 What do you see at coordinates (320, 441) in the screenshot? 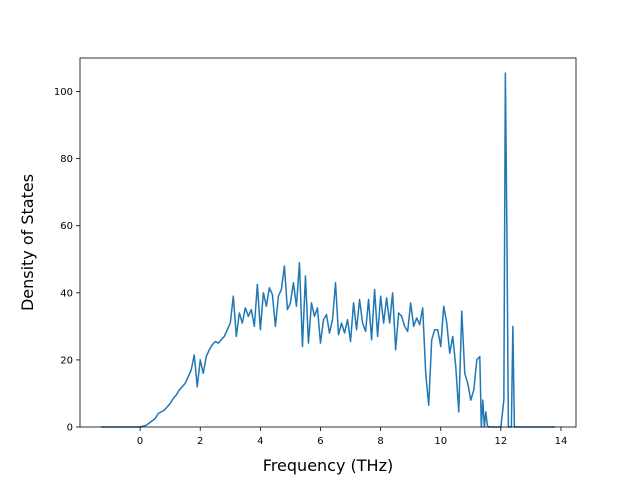
I see `x-tick-label: 6` at bounding box center [320, 441].